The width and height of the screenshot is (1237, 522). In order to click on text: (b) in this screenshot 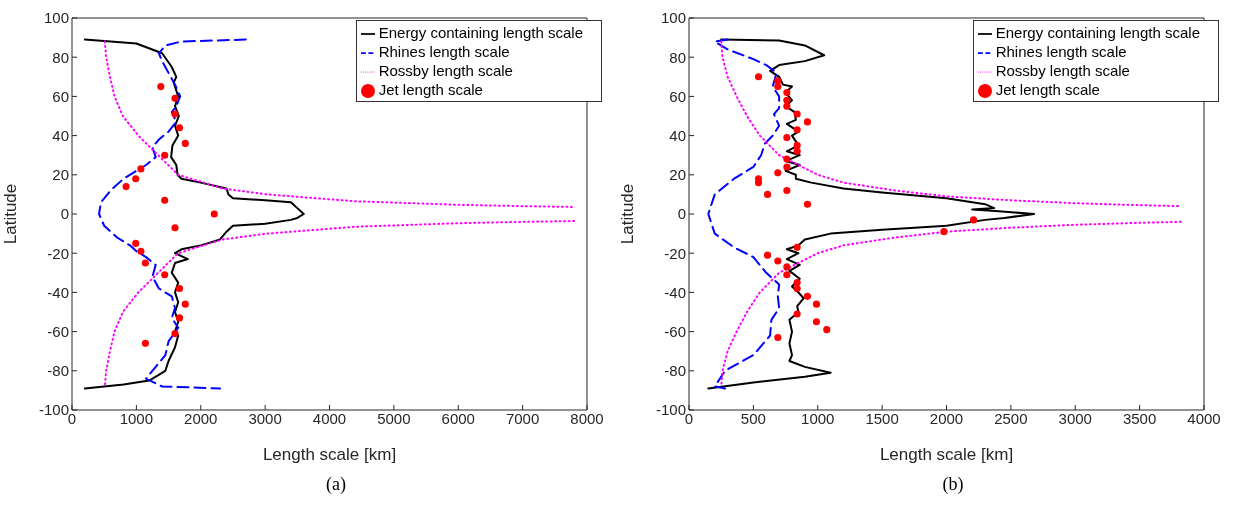, I will do `click(953, 484)`.